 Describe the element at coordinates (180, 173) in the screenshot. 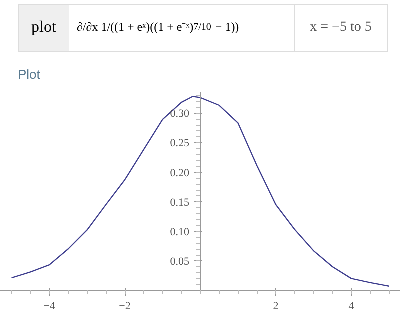

I see `y-tick-label: 0.20` at that location.